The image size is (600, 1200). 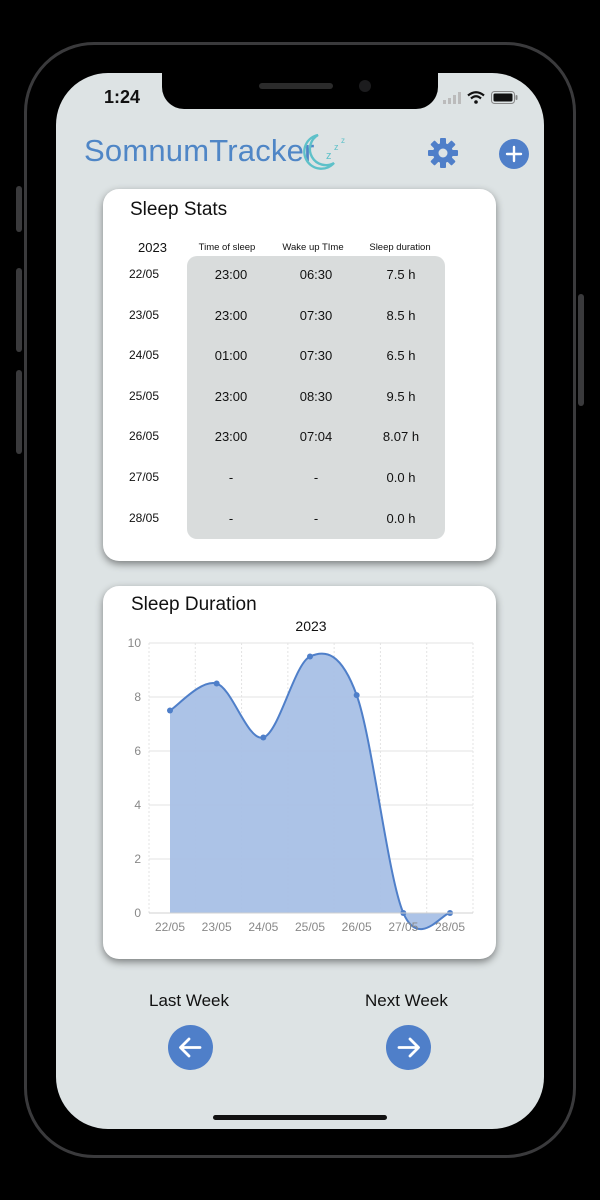 What do you see at coordinates (170, 927) in the screenshot?
I see `x-tick-label: 22/05` at bounding box center [170, 927].